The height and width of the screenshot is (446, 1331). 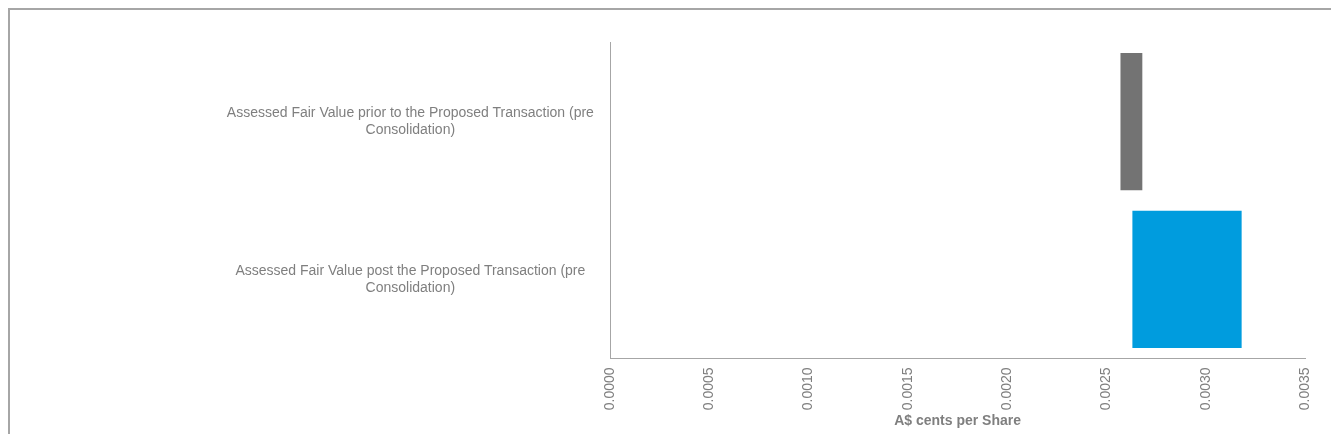 I want to click on y-tick-label: Assessed Fair Value prior to the Proposed Transaction (pre Consolidation), so click(x=410, y=120).